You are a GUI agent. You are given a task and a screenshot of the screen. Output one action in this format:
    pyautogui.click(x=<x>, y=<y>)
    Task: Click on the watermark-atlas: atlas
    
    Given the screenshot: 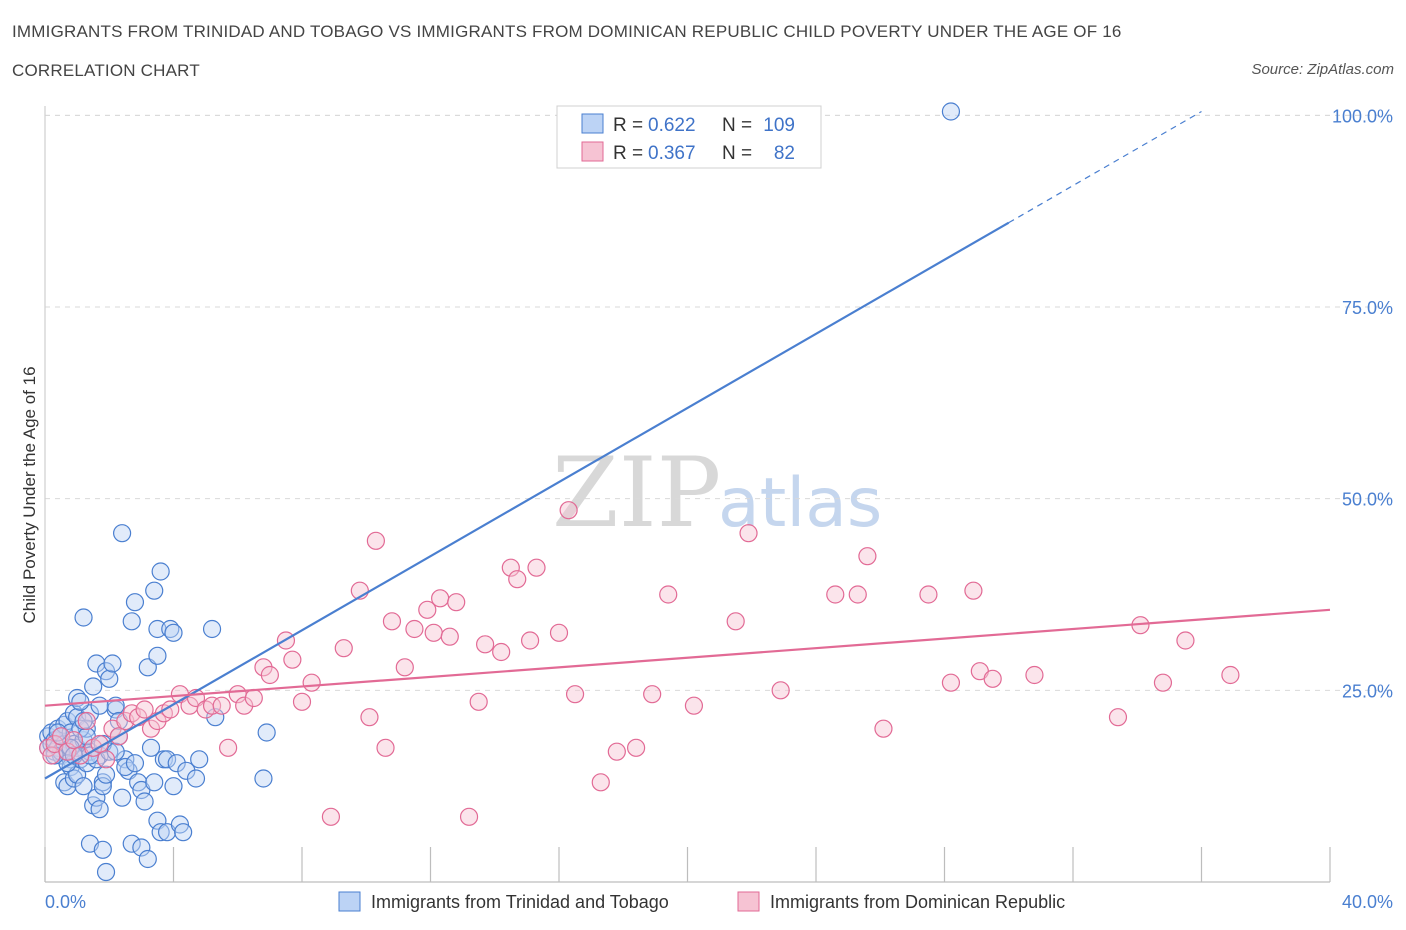 What is the action you would take?
    pyautogui.click(x=800, y=503)
    